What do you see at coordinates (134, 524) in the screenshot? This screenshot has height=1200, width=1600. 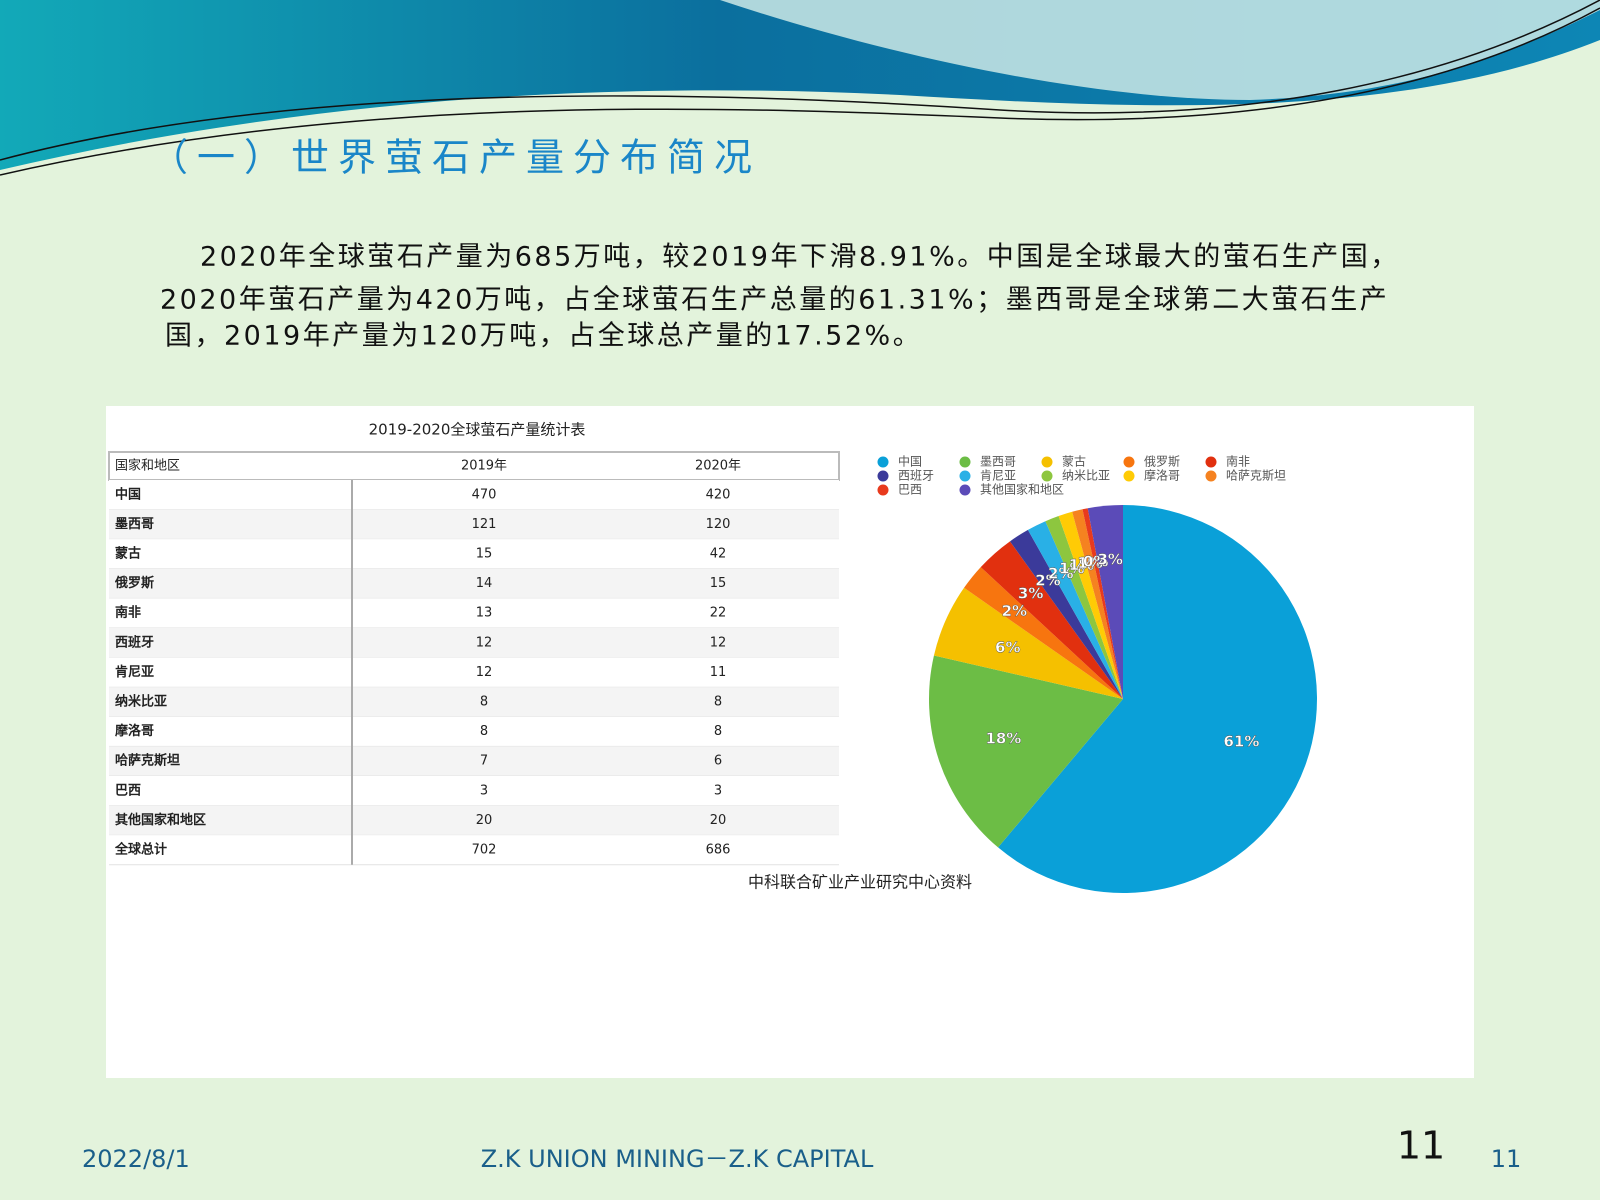 I see `row-header: 墨西哥` at bounding box center [134, 524].